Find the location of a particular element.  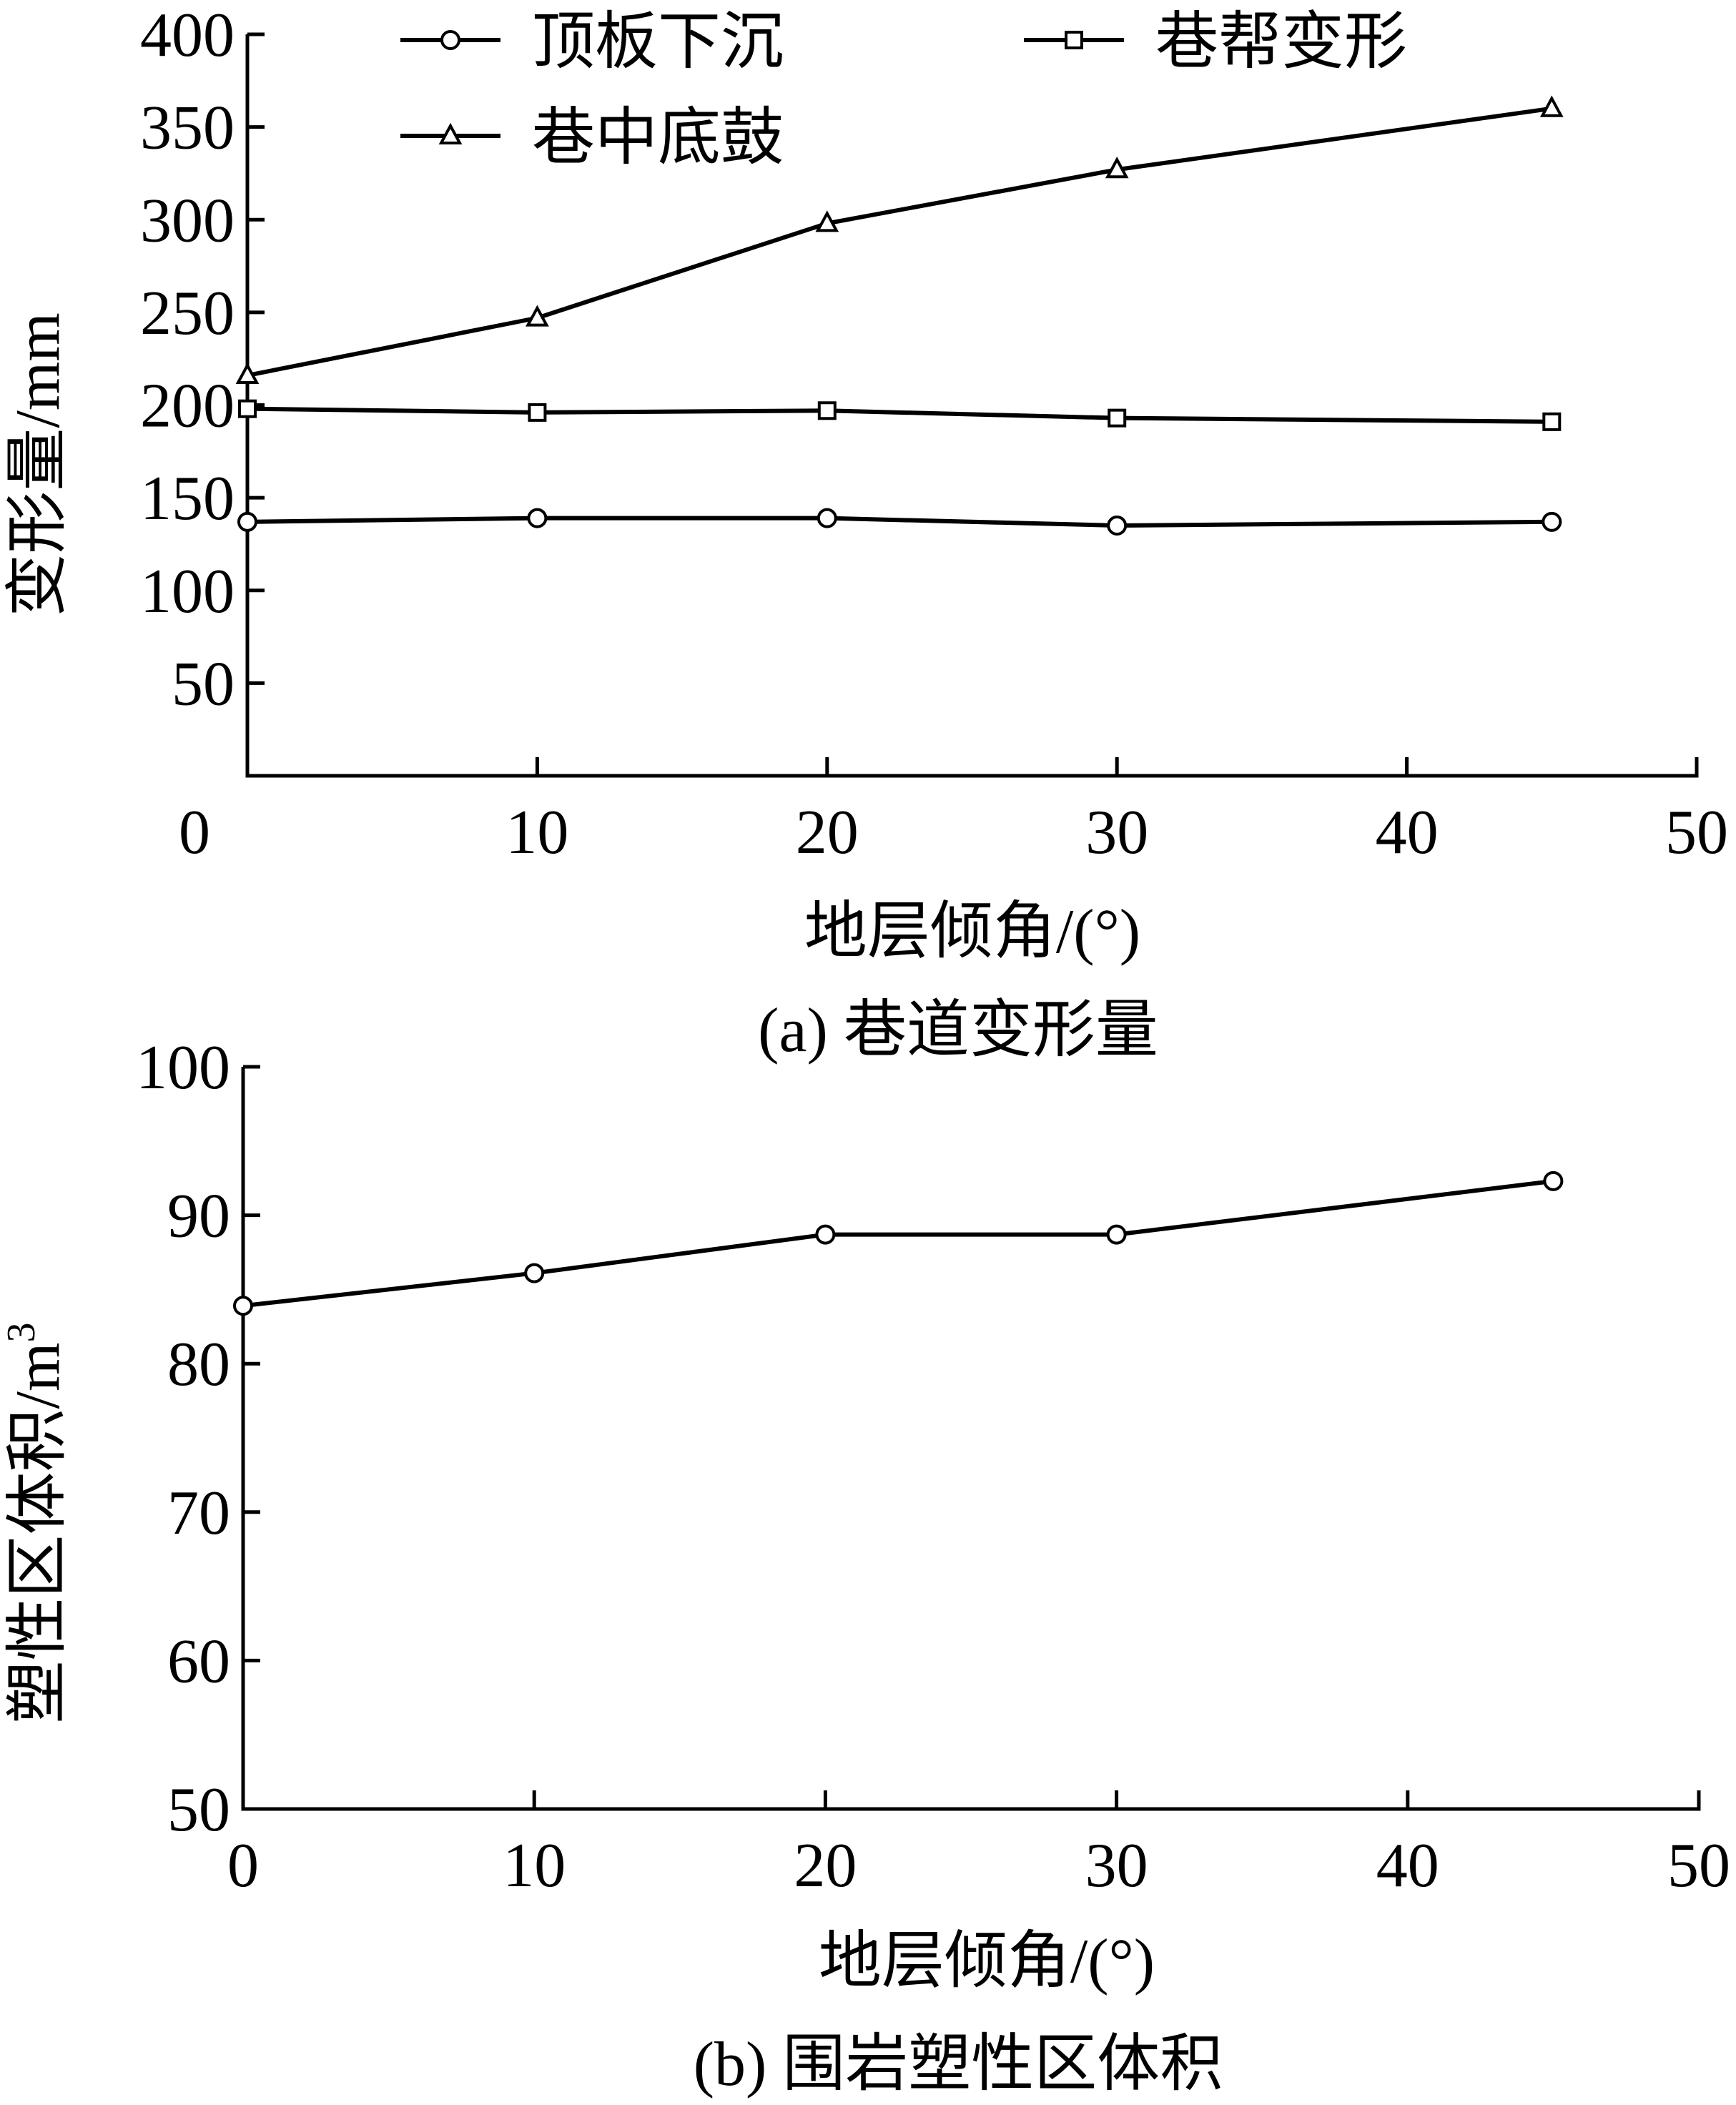

chart-0-x-tick-label: 40 is located at coordinates (1407, 832).